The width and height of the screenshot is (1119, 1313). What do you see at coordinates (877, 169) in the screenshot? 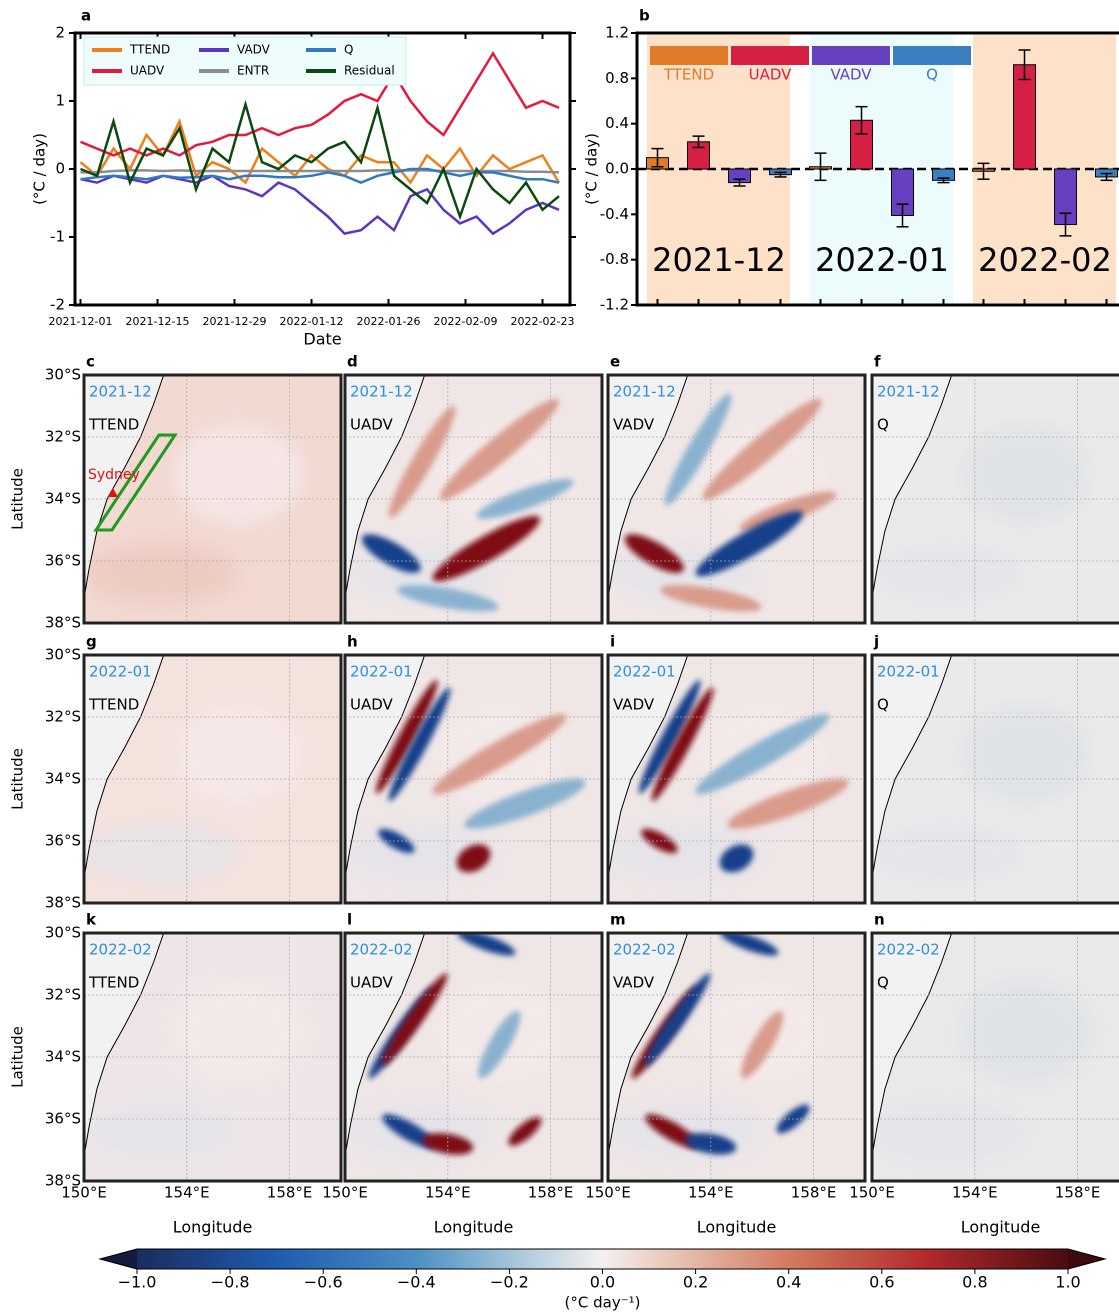
I see `plot-frame` at bounding box center [877, 169].